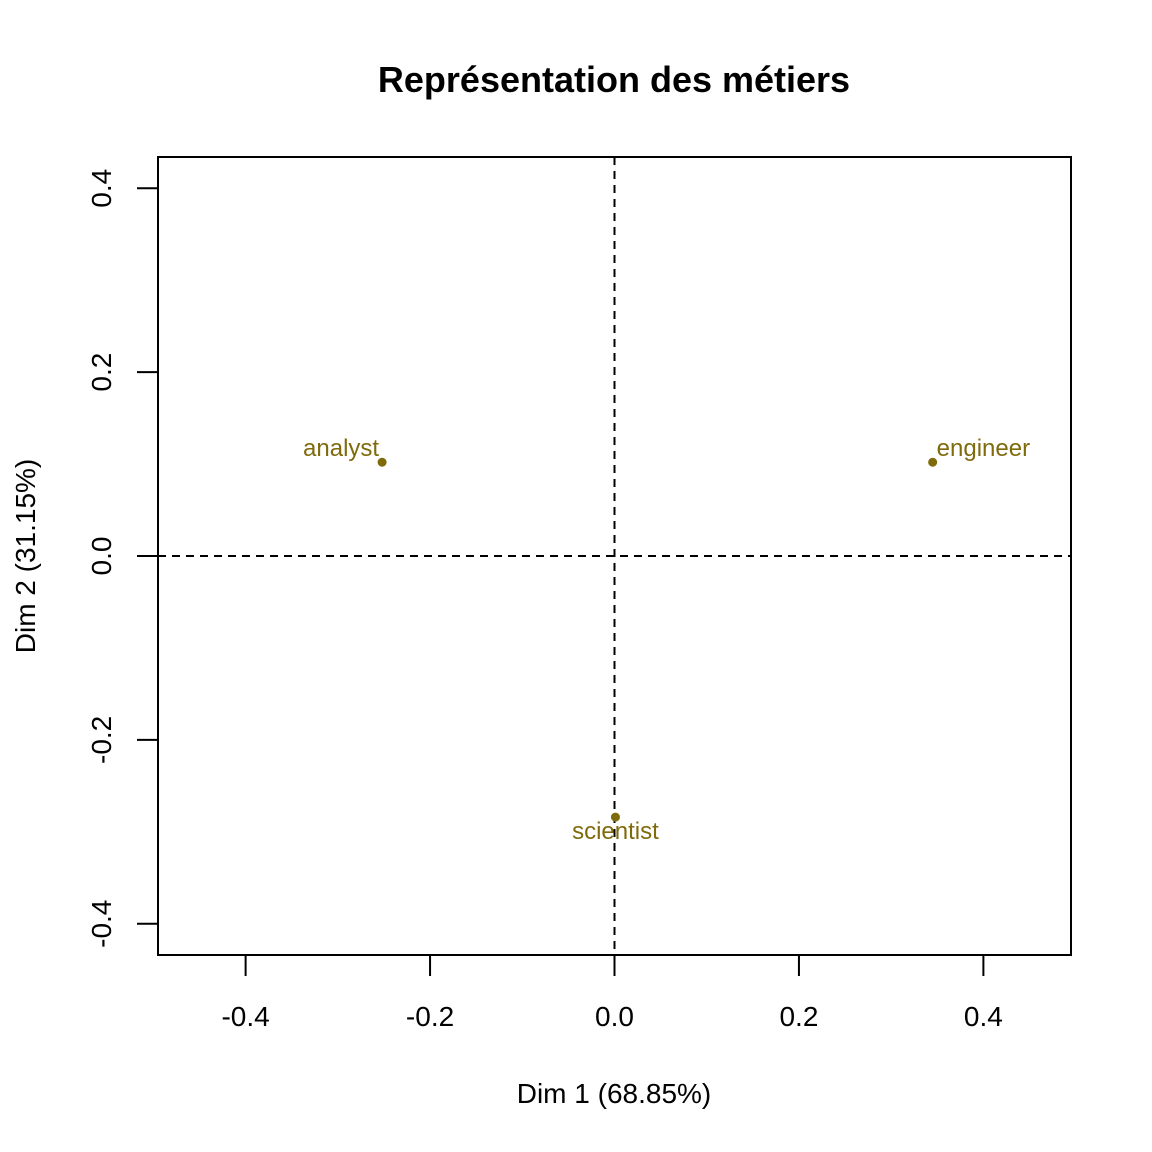 The width and height of the screenshot is (1152, 1152). What do you see at coordinates (798, 1016) in the screenshot?
I see `x-tick-label: 0.2` at bounding box center [798, 1016].